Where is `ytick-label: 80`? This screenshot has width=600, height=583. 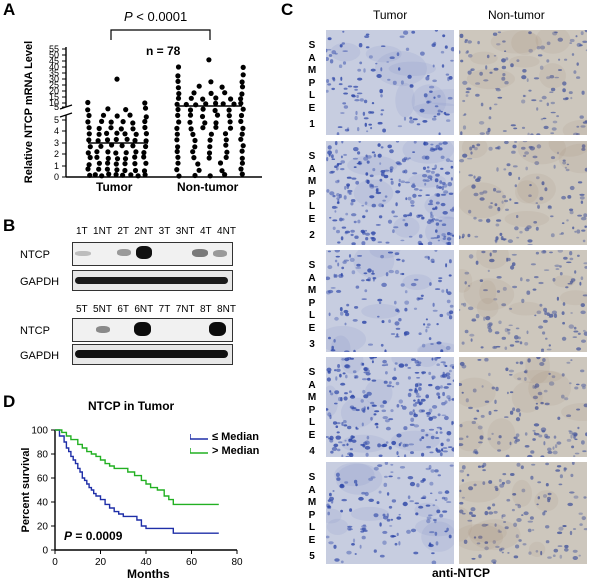 ytick-label: 80 is located at coordinates (43, 455).